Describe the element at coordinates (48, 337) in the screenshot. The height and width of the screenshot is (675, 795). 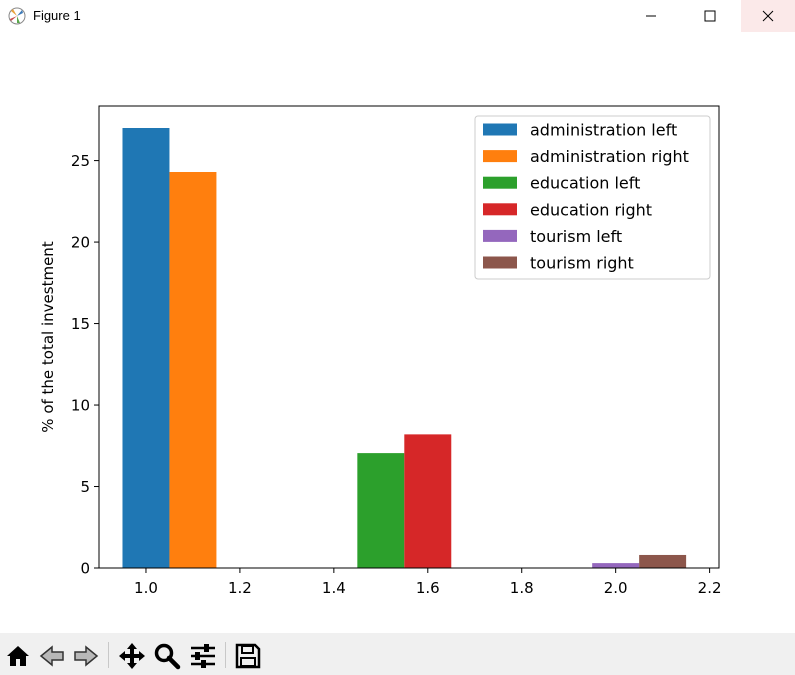
I see `y-axis-label: % of the total investment` at that location.